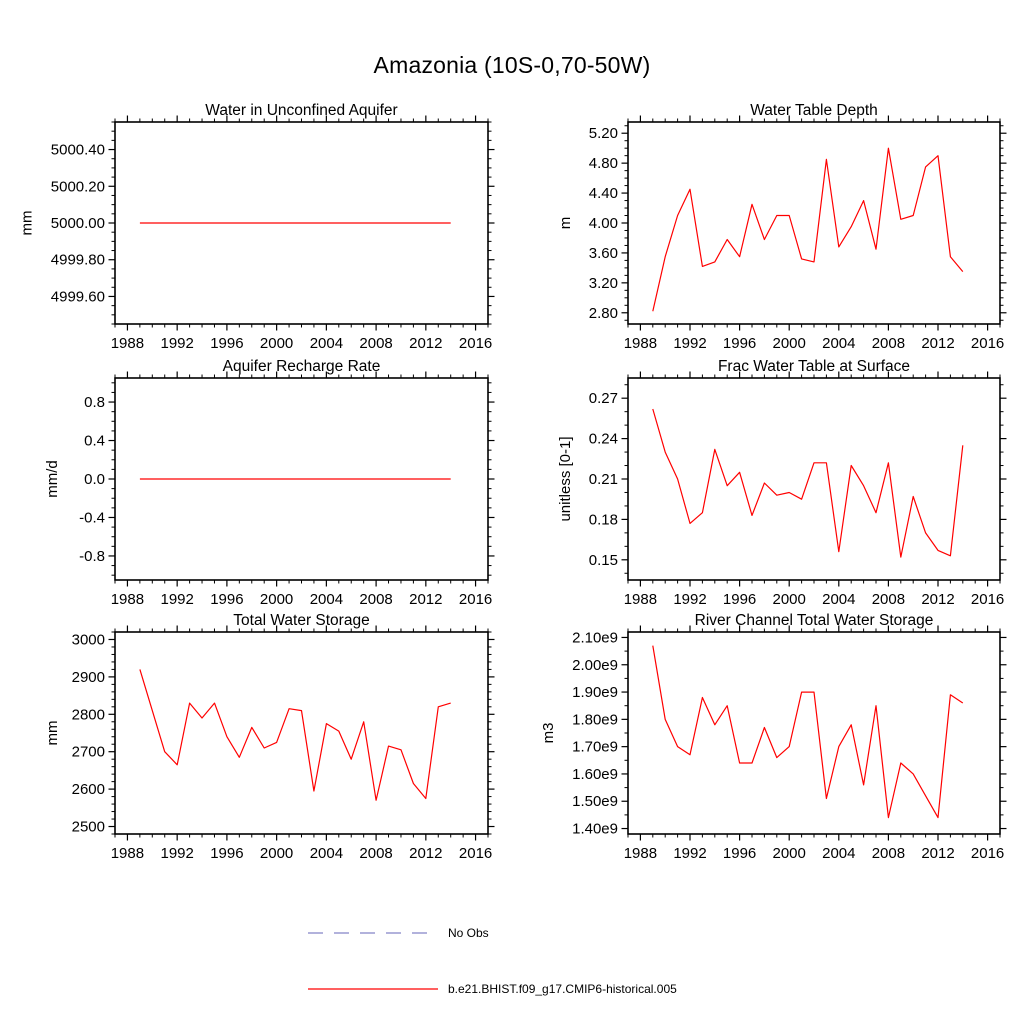 The image size is (1024, 1024). Describe the element at coordinates (603, 560) in the screenshot. I see `y-tick-label: 0.15` at that location.